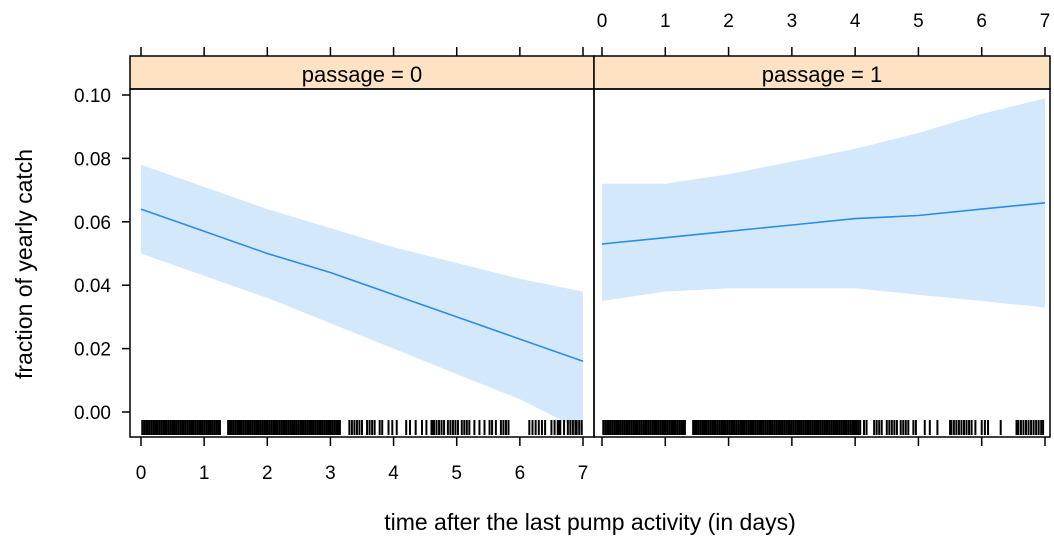 Image resolution: width=1054 pixels, height=540 pixels. What do you see at coordinates (92, 159) in the screenshot?
I see `y-tick-label: 0.08` at bounding box center [92, 159].